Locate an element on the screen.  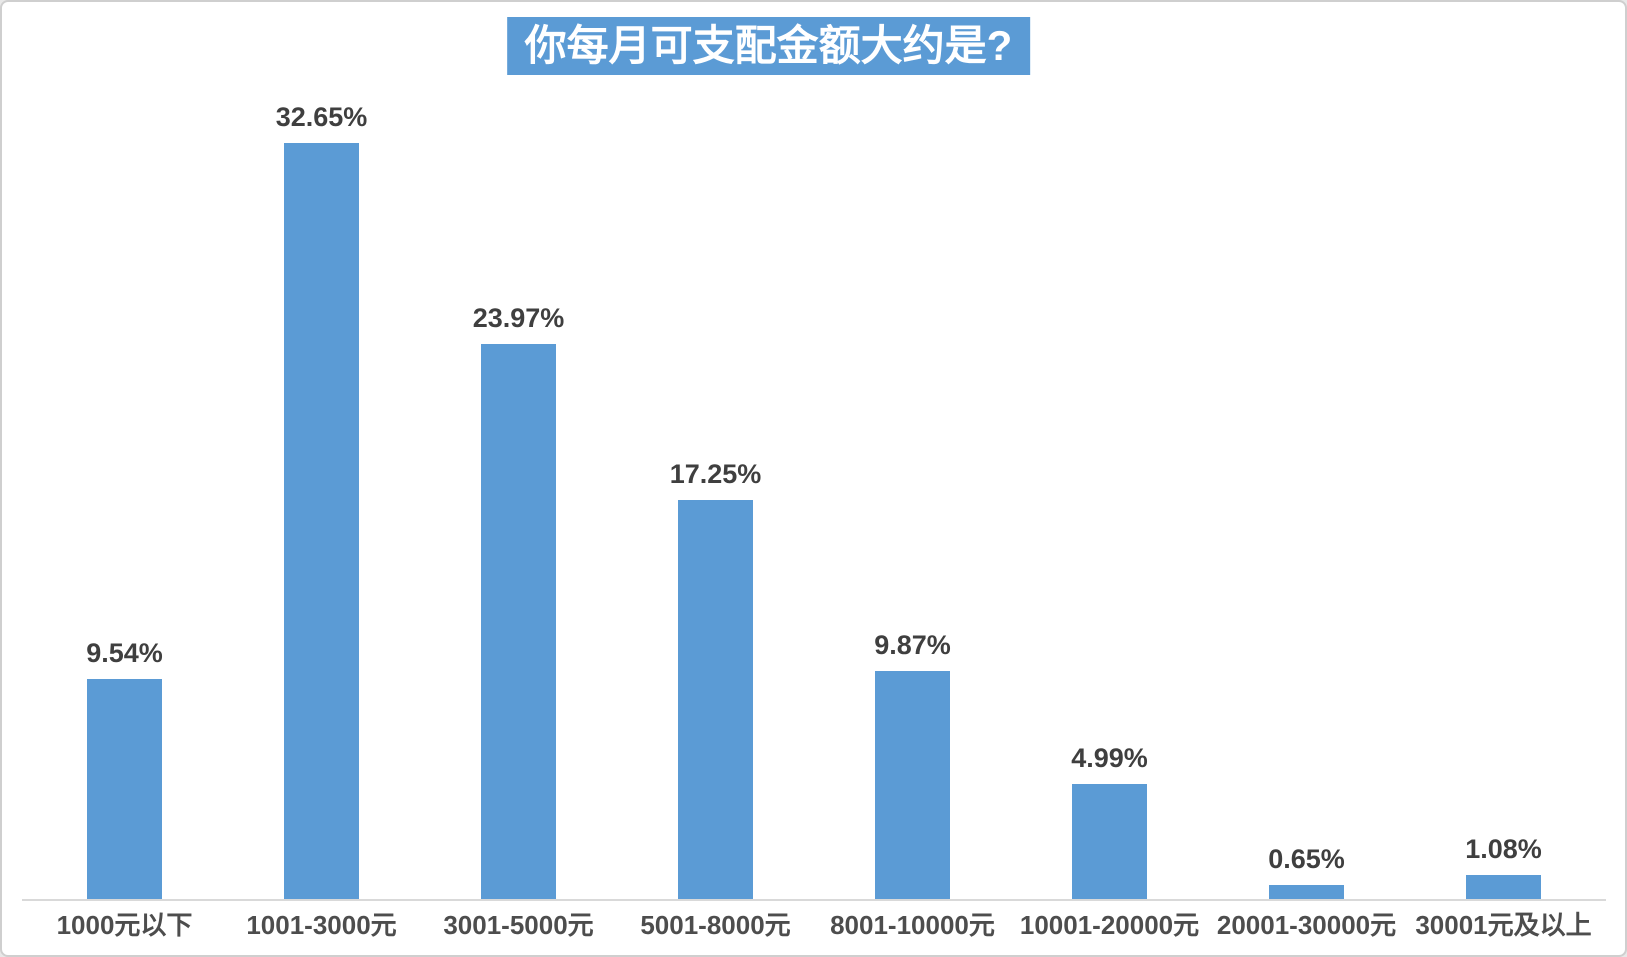
x-axis-label: 1001-3000元 is located at coordinates (321, 925).